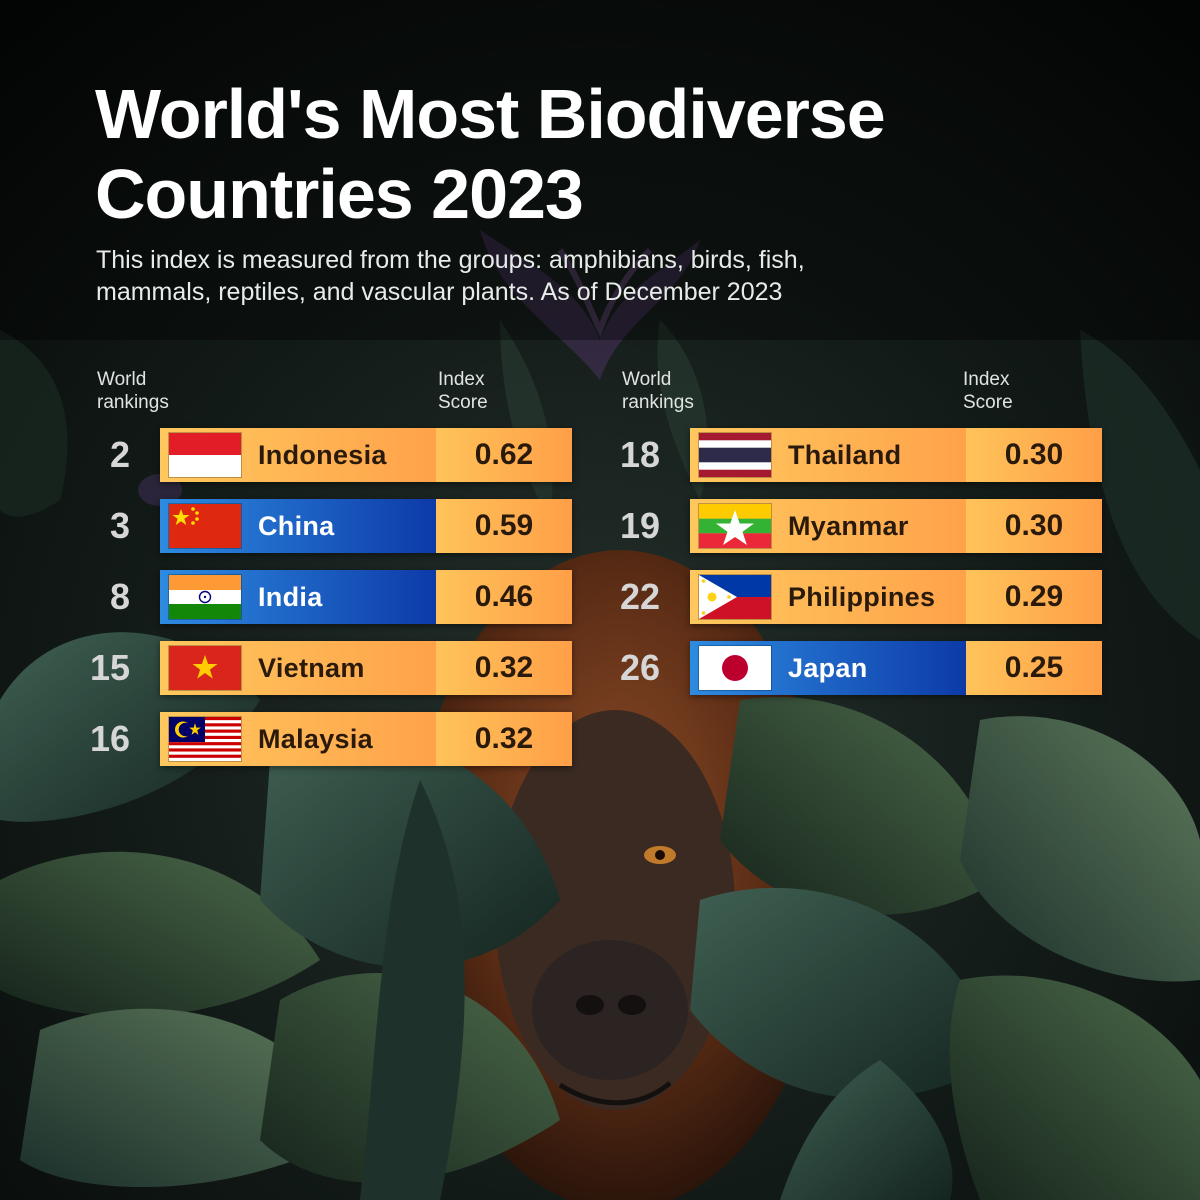 This screenshot has width=1200, height=1200. Describe the element at coordinates (463, 391) in the screenshot. I see `left-score-label: Index Score` at that location.